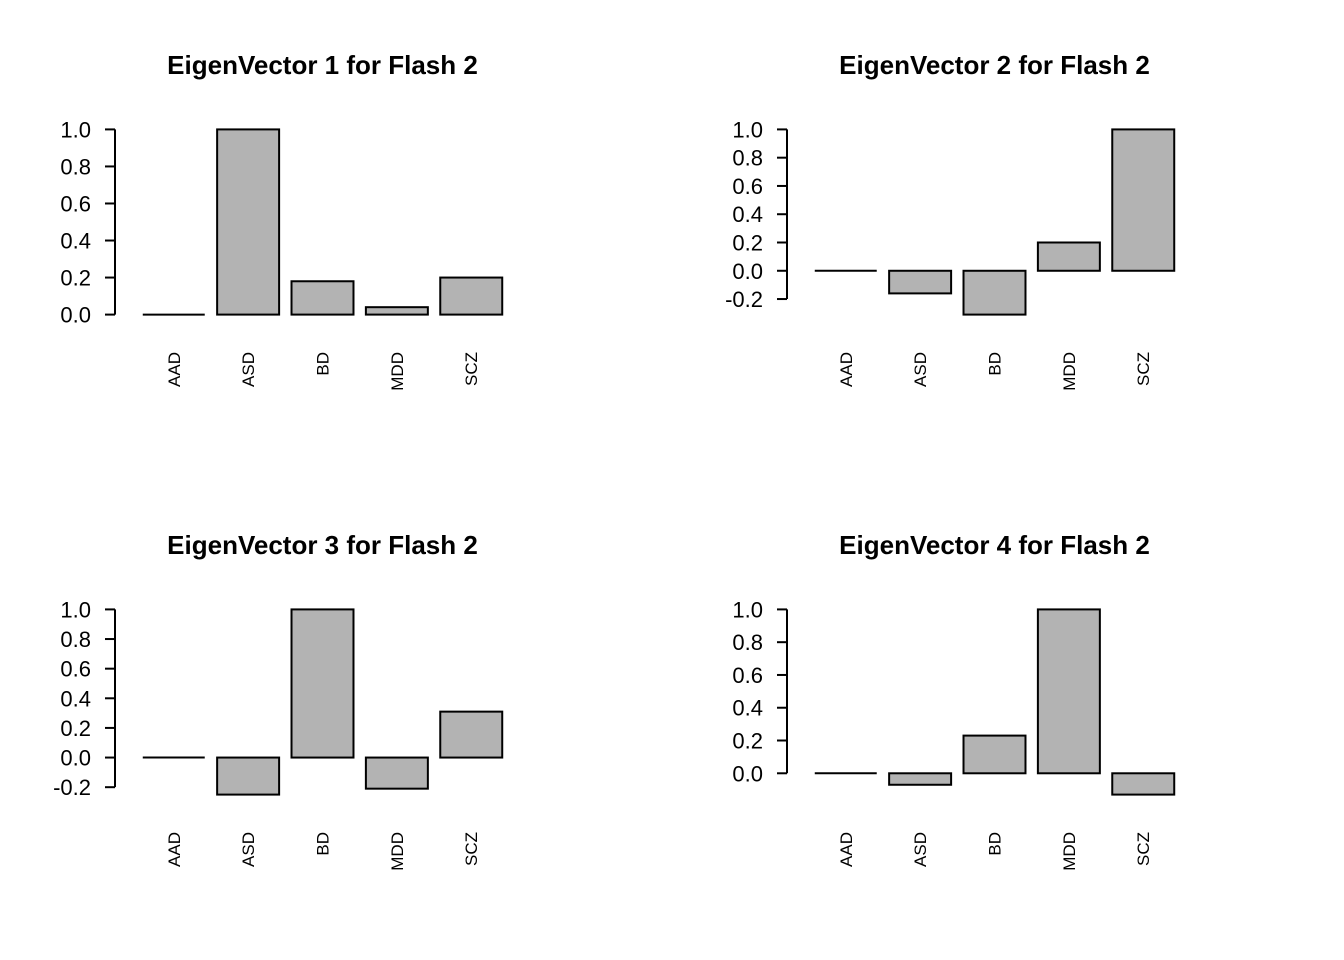  Describe the element at coordinates (994, 65) in the screenshot. I see `chart-title: EigenVector 2 for Flash 2` at that location.